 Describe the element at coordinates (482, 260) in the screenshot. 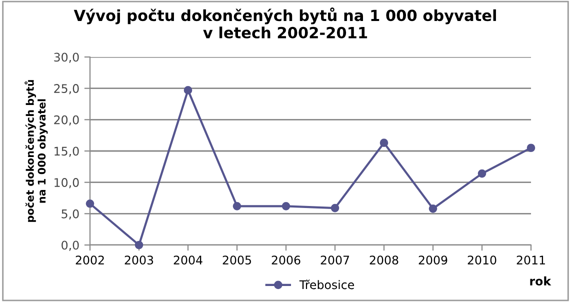

I see `x-tick-label: 2010` at that location.